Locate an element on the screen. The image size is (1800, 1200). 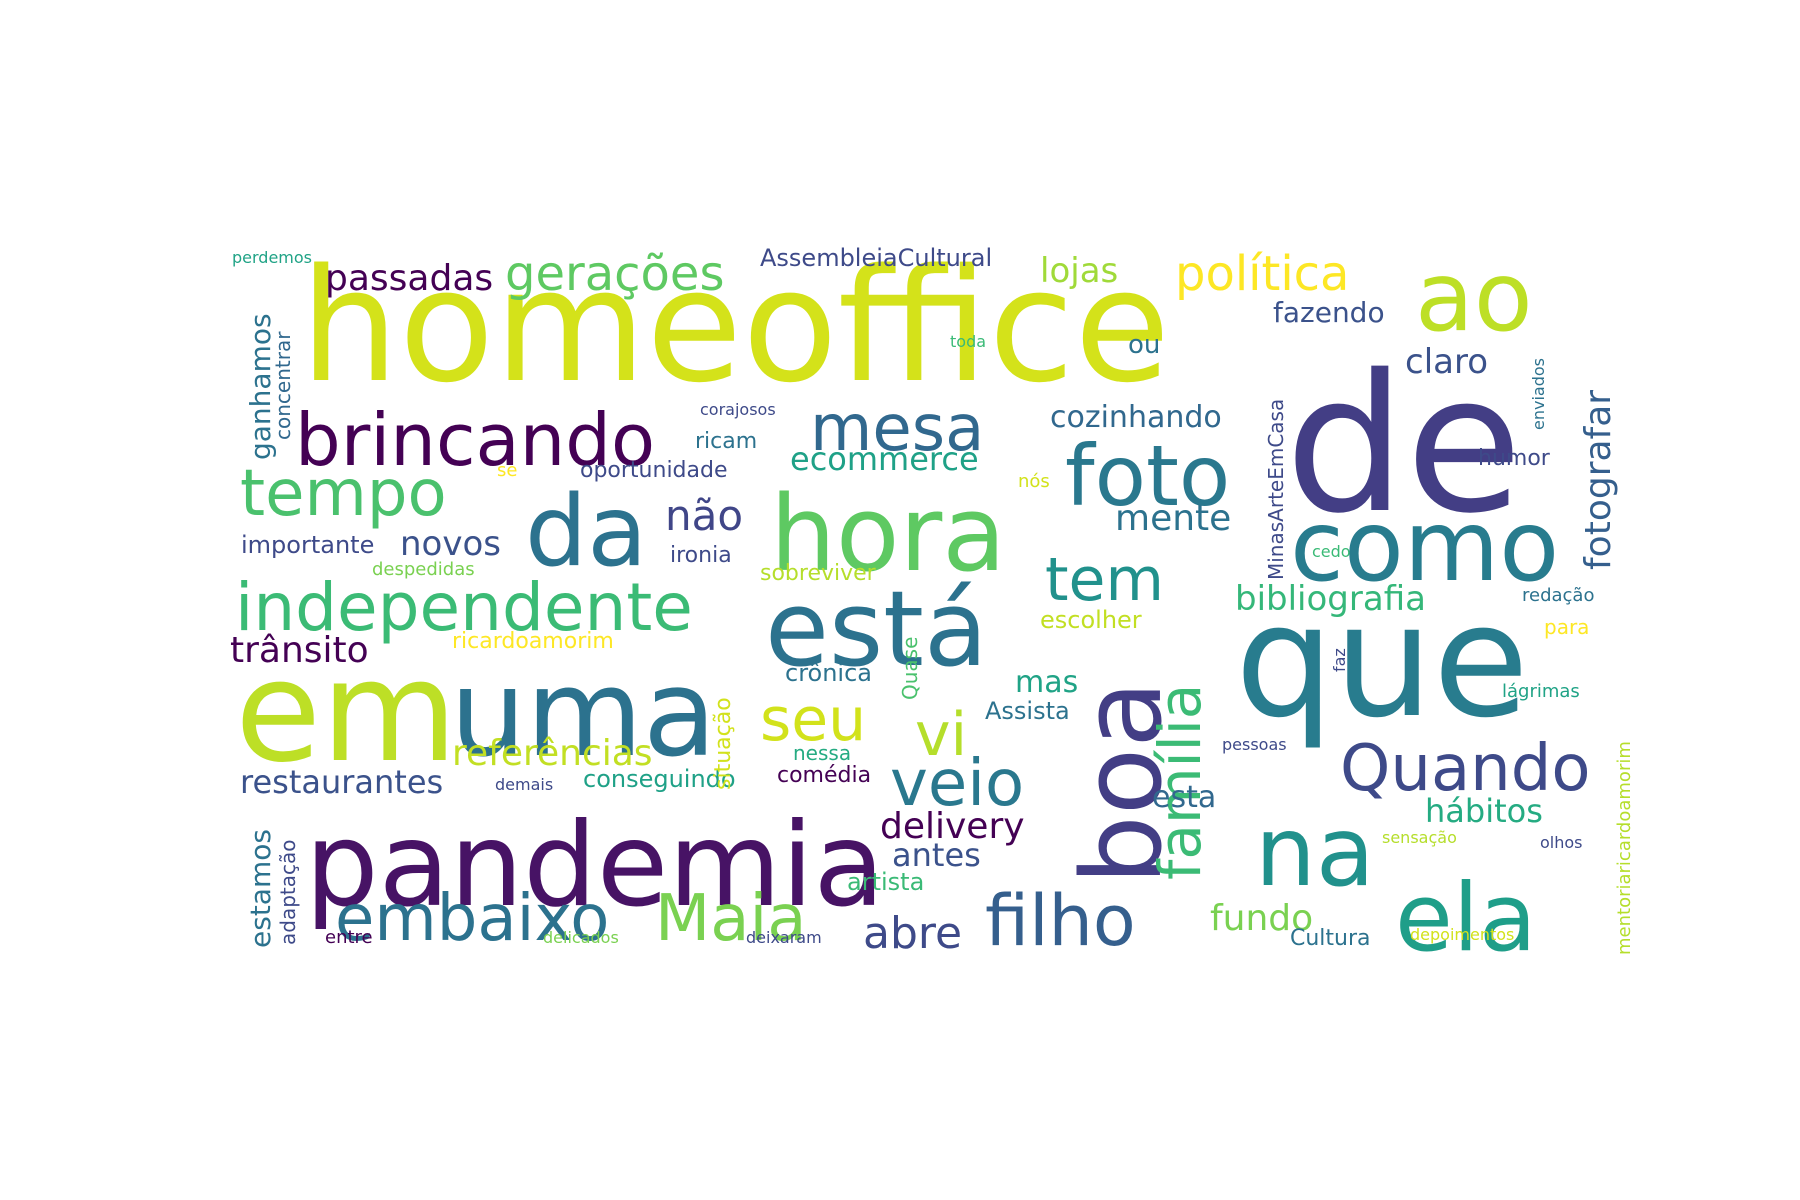
word-mente: mente is located at coordinates (1173, 518).